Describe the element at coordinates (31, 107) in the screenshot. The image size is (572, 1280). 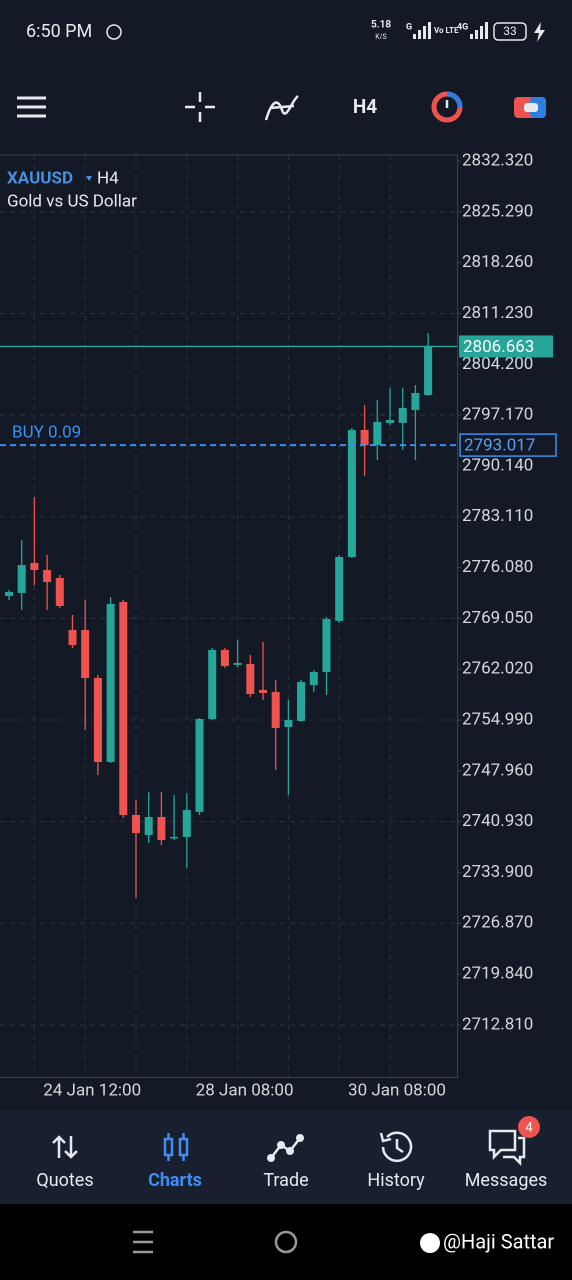
I see `menu-button` at that location.